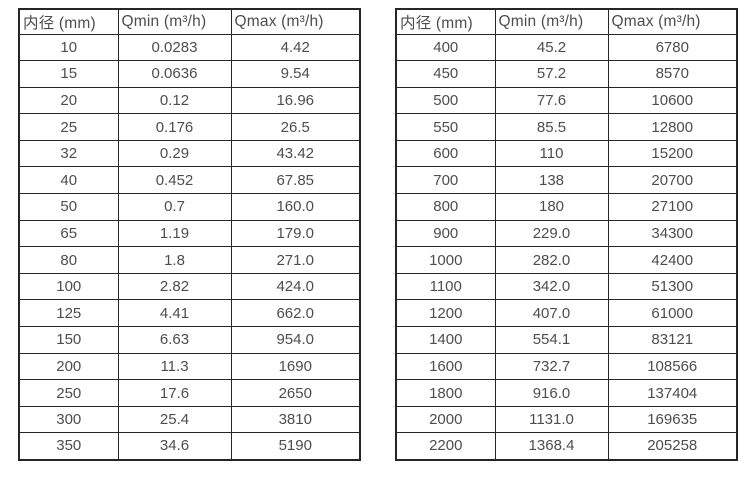 This screenshot has height=483, width=750. Describe the element at coordinates (445, 286) in the screenshot. I see `diameter-cell: 1100` at that location.